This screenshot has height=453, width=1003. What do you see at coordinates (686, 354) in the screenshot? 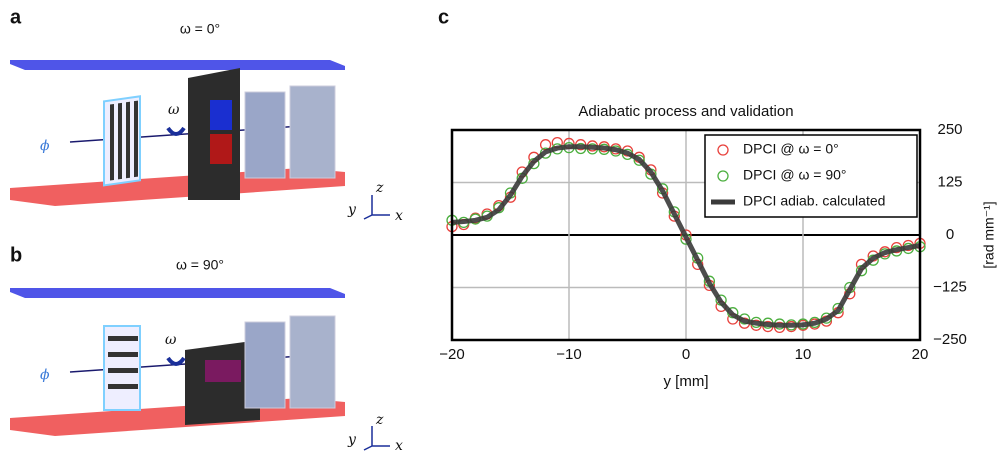
I see `x-tick-label: 0` at bounding box center [686, 354].